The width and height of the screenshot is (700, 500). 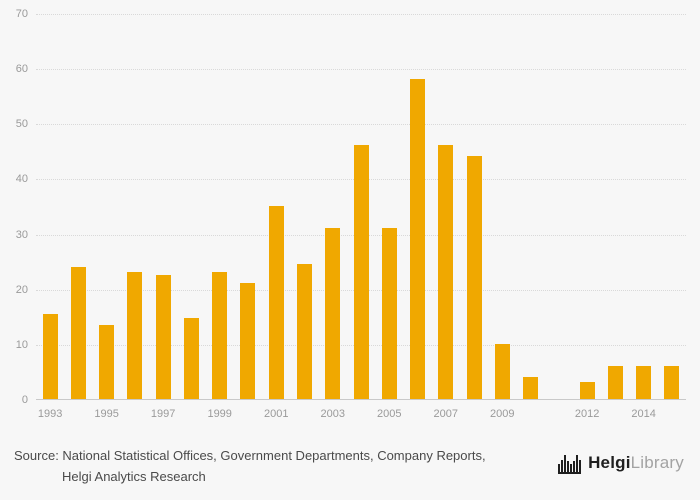 I want to click on y-axis-label-0: 0, so click(x=24, y=400).